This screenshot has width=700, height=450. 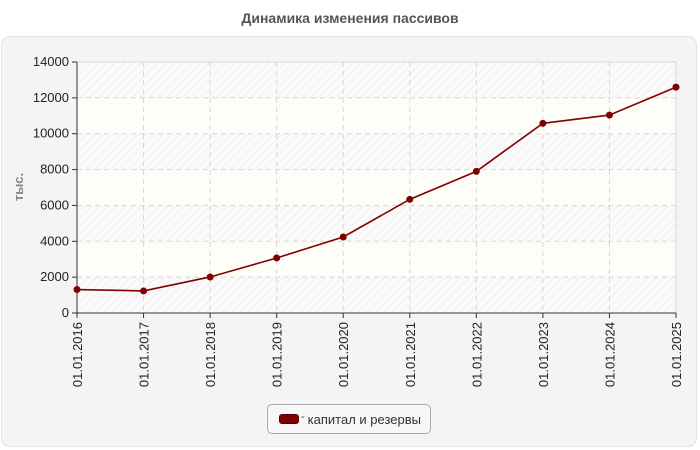 What do you see at coordinates (144, 354) in the screenshot?
I see `x-tick-label: 01.01.2017` at bounding box center [144, 354].